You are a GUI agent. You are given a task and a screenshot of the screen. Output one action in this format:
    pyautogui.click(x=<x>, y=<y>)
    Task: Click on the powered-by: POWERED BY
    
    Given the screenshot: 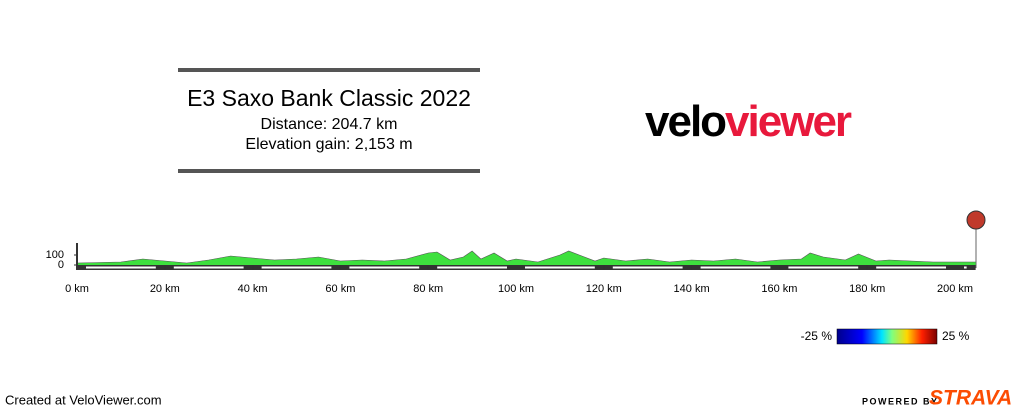 What is the action you would take?
    pyautogui.click(x=900, y=401)
    